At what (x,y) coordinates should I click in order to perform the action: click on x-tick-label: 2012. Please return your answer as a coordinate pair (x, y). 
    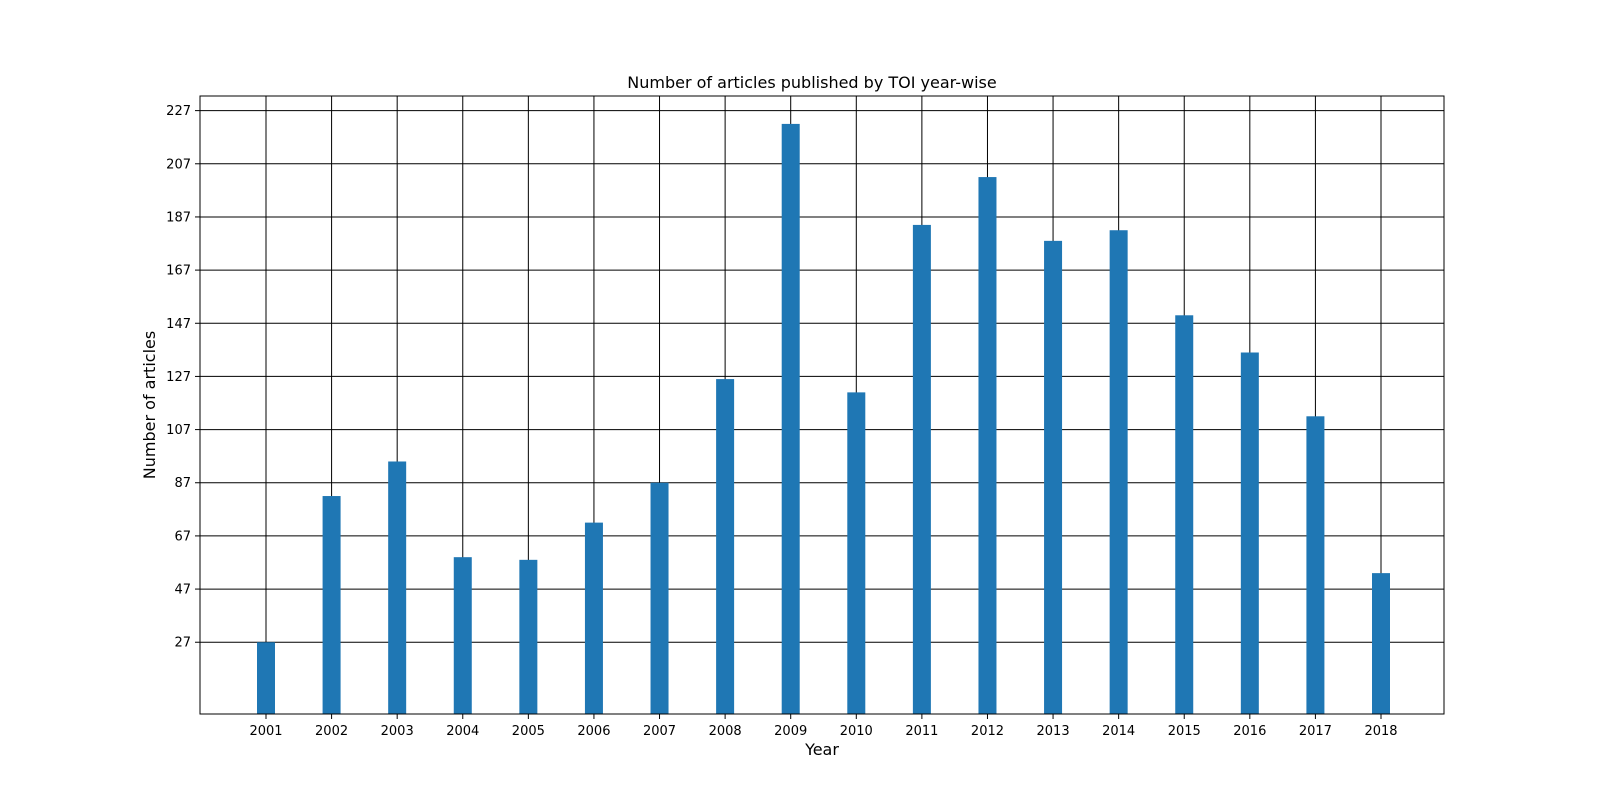
    Looking at the image, I should click on (987, 731).